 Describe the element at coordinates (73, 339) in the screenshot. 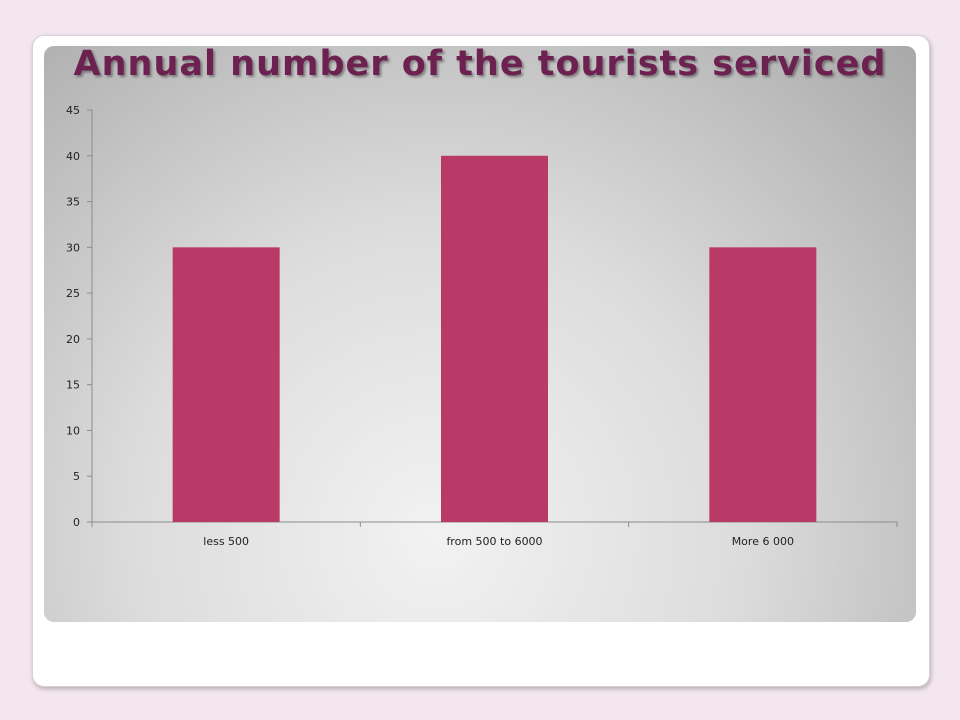

I see `y-tick-label: 20` at that location.